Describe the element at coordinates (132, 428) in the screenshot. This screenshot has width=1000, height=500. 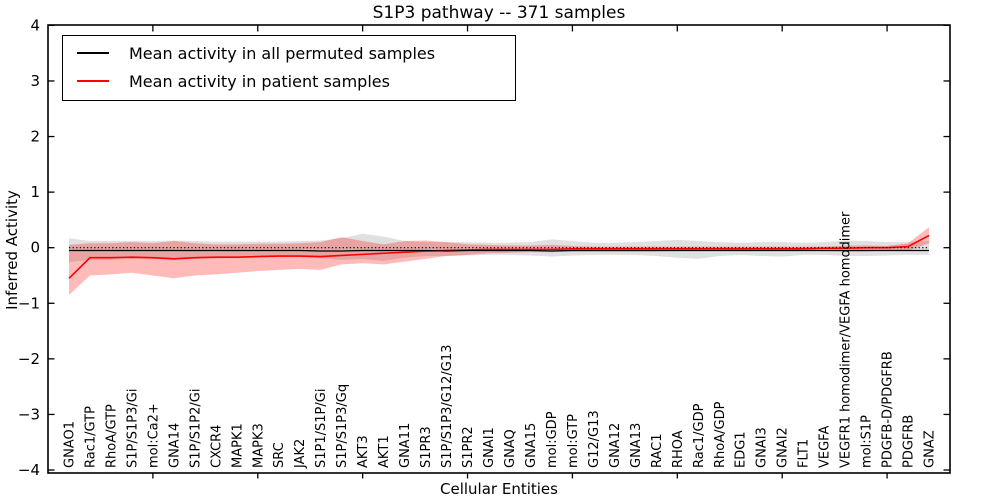
I see `x-category-label: S1P/S1P3/Gi` at that location.